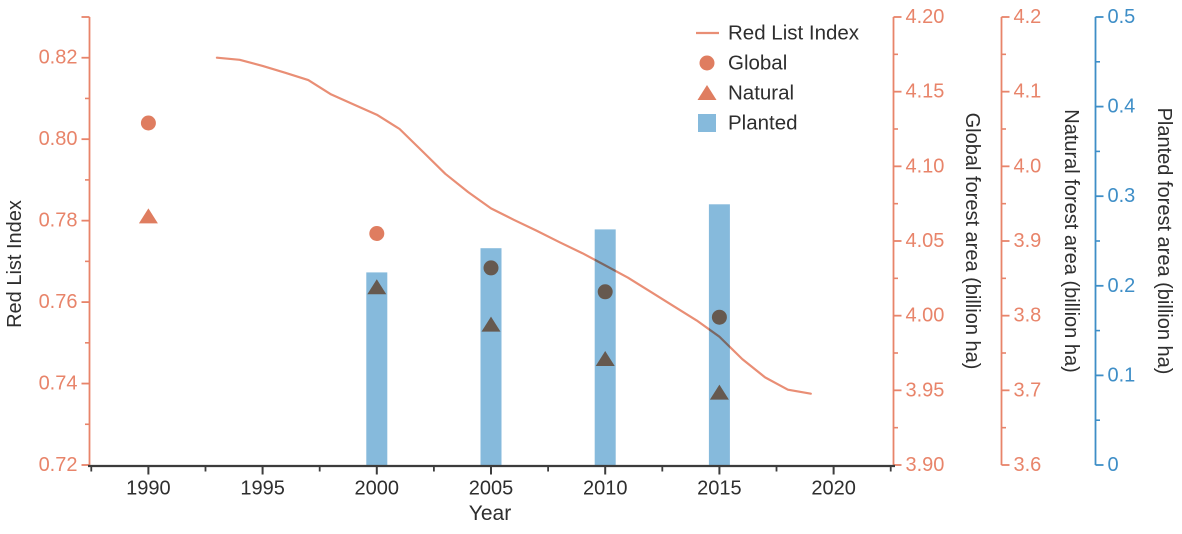 Image resolution: width=1182 pixels, height=534 pixels. Describe the element at coordinates (377, 489) in the screenshot. I see `tick-label: 2000` at that location.